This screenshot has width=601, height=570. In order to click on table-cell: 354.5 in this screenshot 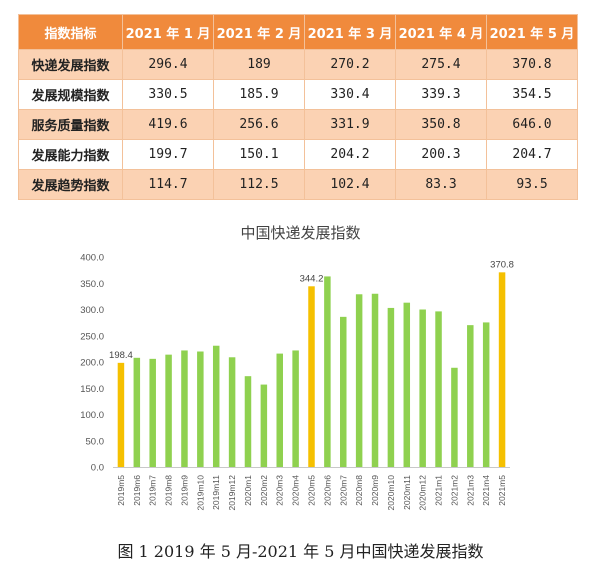, I will do `click(532, 94)`.